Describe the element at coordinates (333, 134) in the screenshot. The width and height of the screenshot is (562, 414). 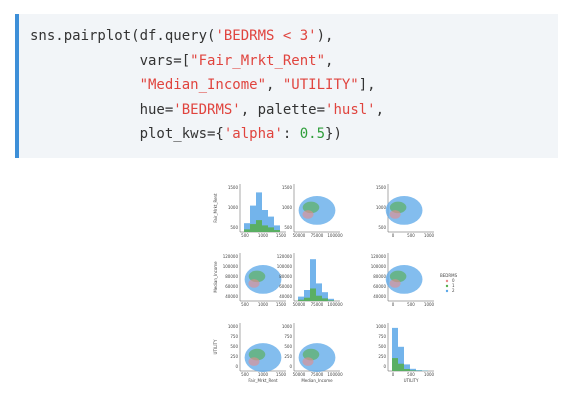
I see `code-token: })` at that location.